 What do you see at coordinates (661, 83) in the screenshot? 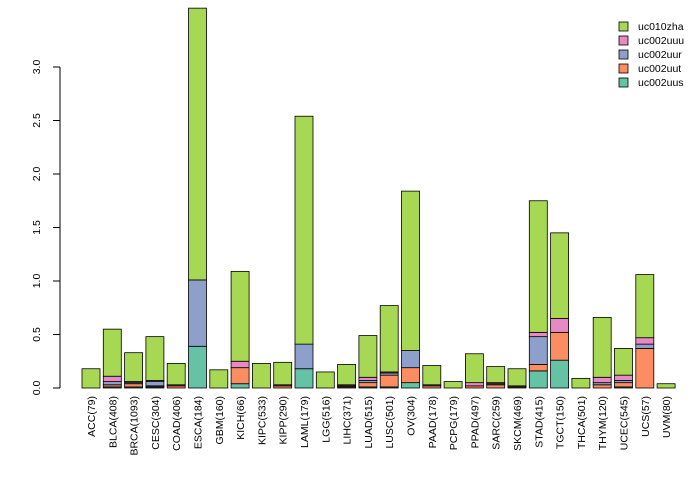
I see `legend-label: uc002uus` at bounding box center [661, 83].